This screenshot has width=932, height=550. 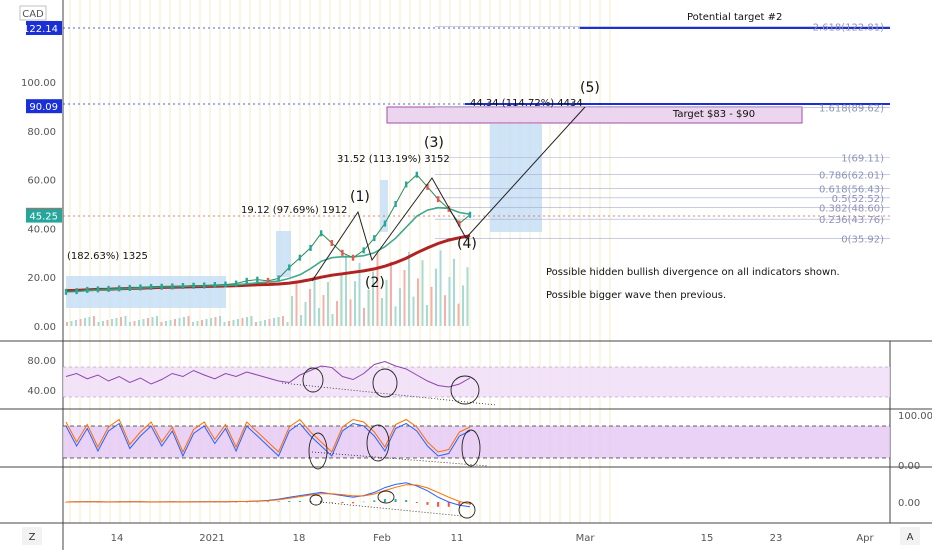 What do you see at coordinates (299, 538) in the screenshot?
I see `time-tick: 18` at bounding box center [299, 538].